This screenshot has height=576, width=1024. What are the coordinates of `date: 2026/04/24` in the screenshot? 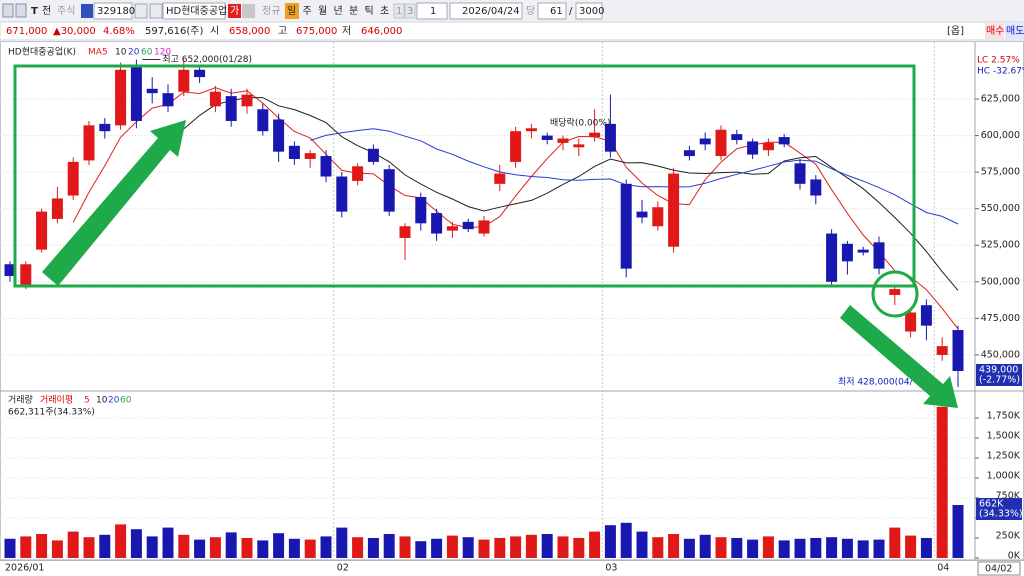 It's located at (491, 11).